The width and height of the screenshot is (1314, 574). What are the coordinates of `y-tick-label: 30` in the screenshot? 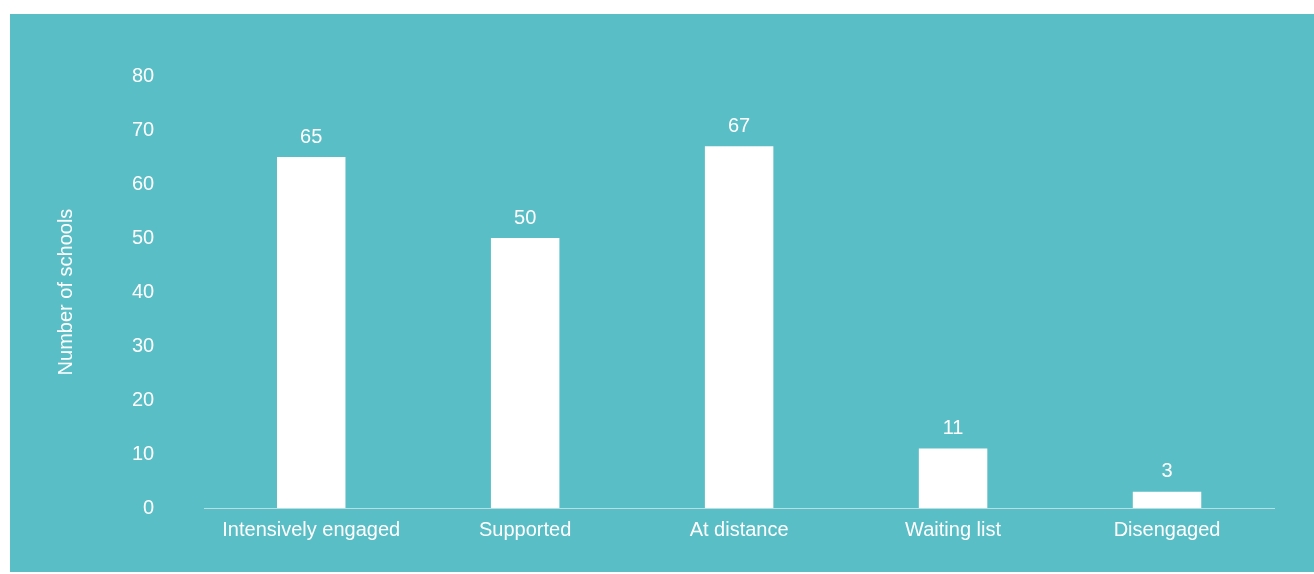 It's located at (143, 344).